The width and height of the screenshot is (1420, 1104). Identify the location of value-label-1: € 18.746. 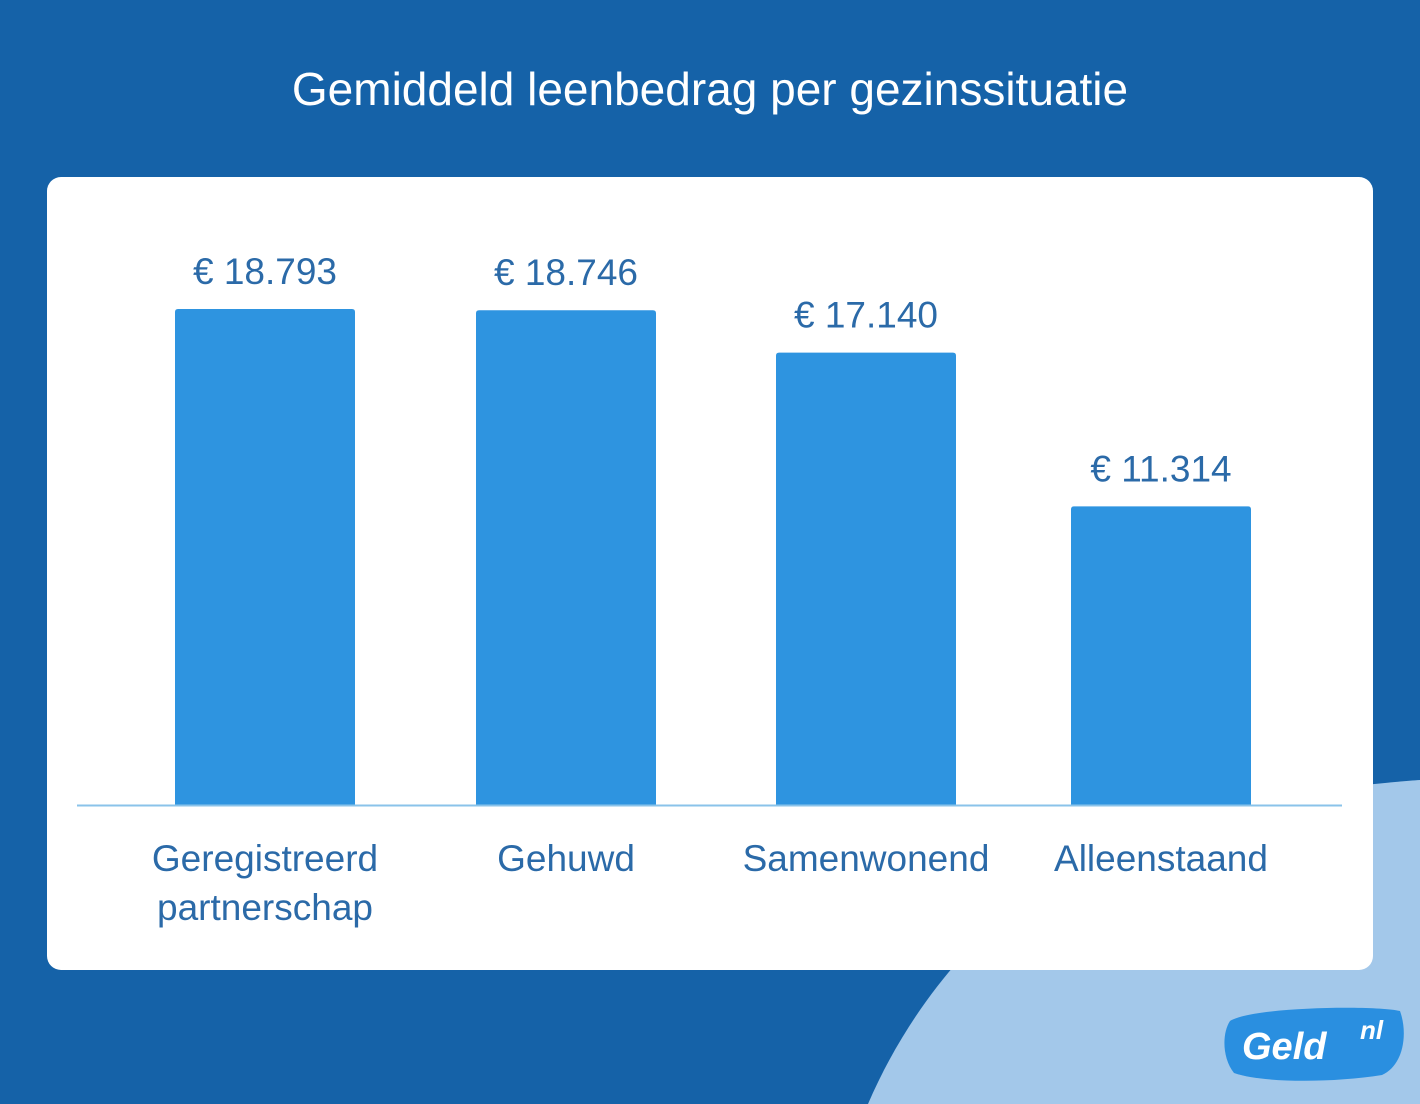
(566, 272).